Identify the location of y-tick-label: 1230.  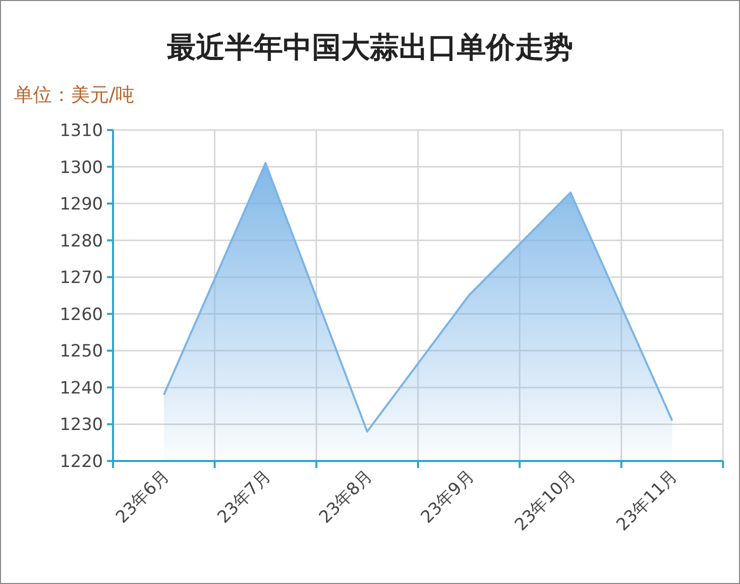
(81, 425).